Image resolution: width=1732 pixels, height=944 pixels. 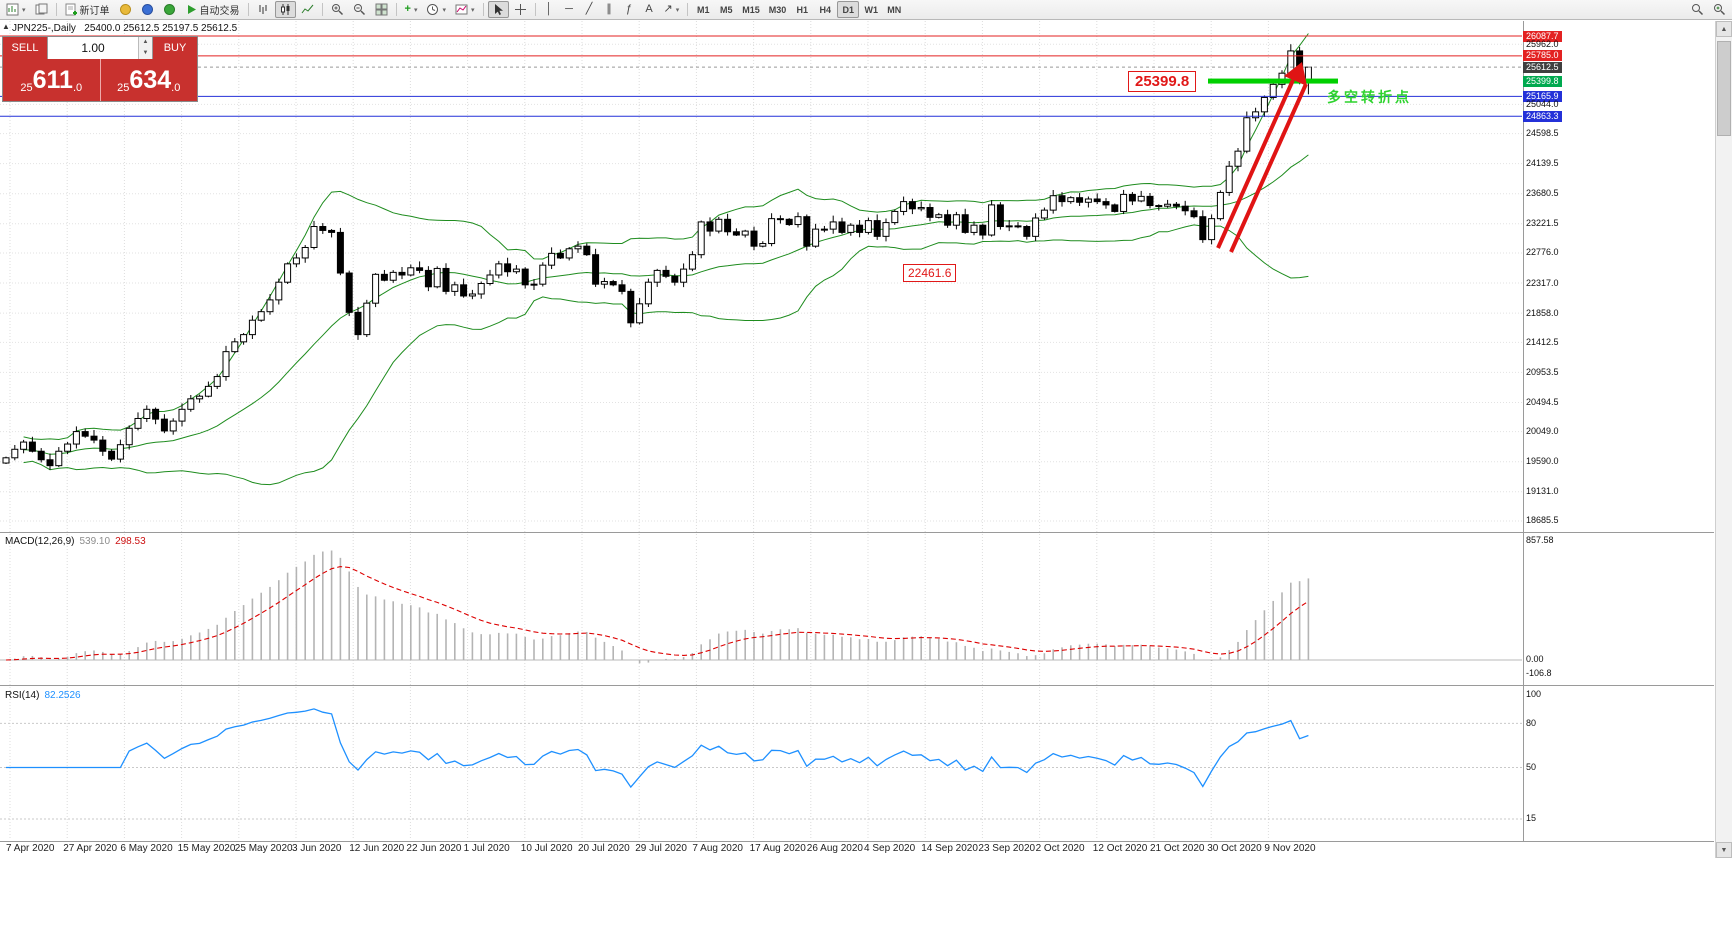 I want to click on arrows-tool: ↗ ▾, so click(x=672, y=9).